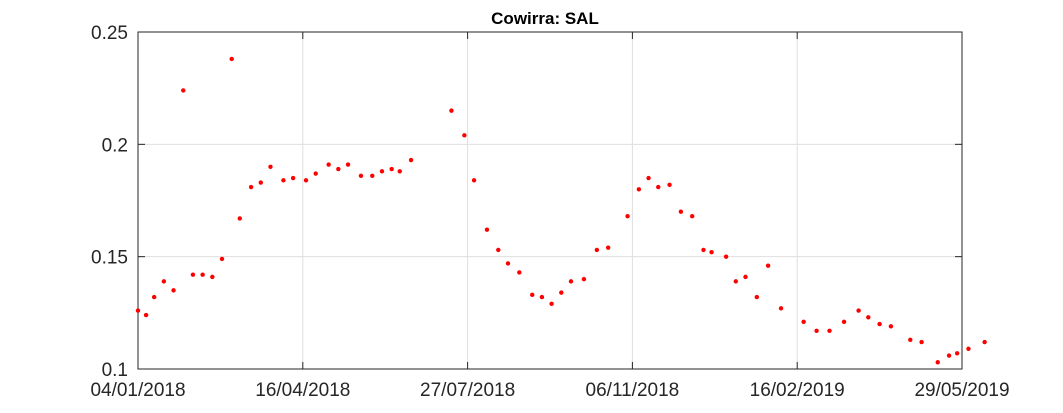 The height and width of the screenshot is (413, 1063). What do you see at coordinates (137, 390) in the screenshot?
I see `x-tick-label: 04/01/2018` at bounding box center [137, 390].